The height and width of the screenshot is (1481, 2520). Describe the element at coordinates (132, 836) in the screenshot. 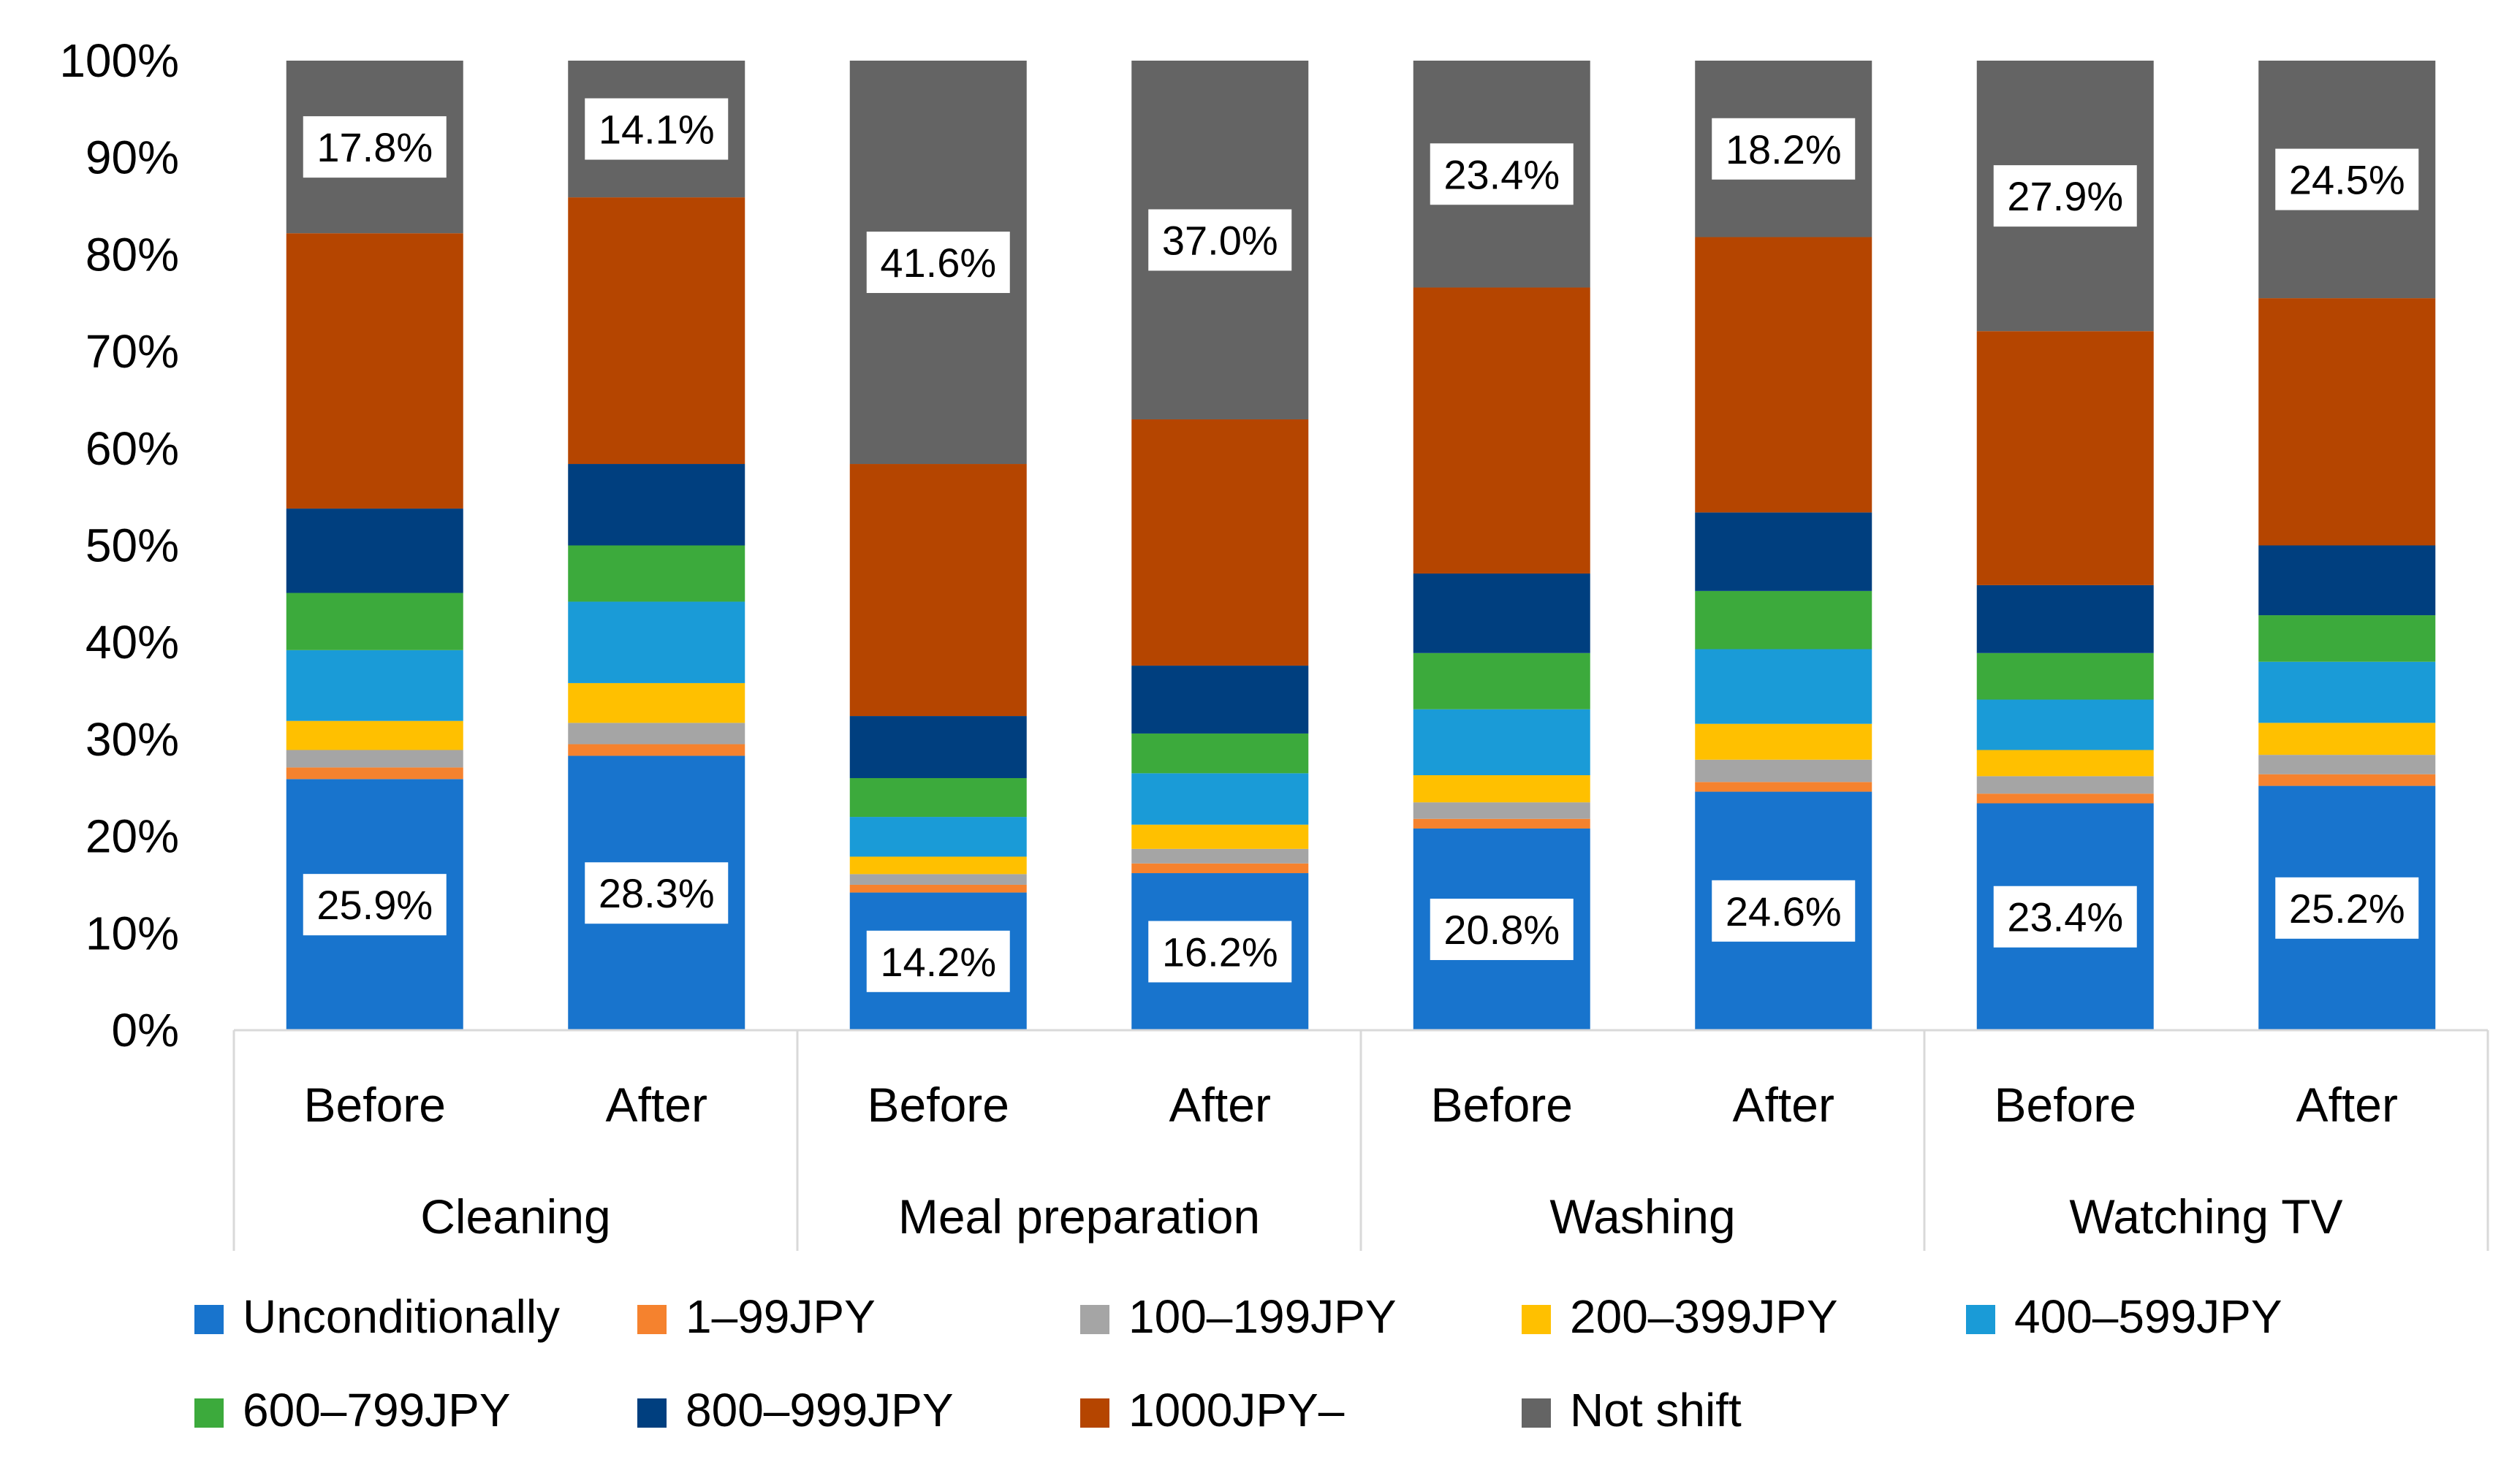

I see `y-tick-label: 20%` at that location.